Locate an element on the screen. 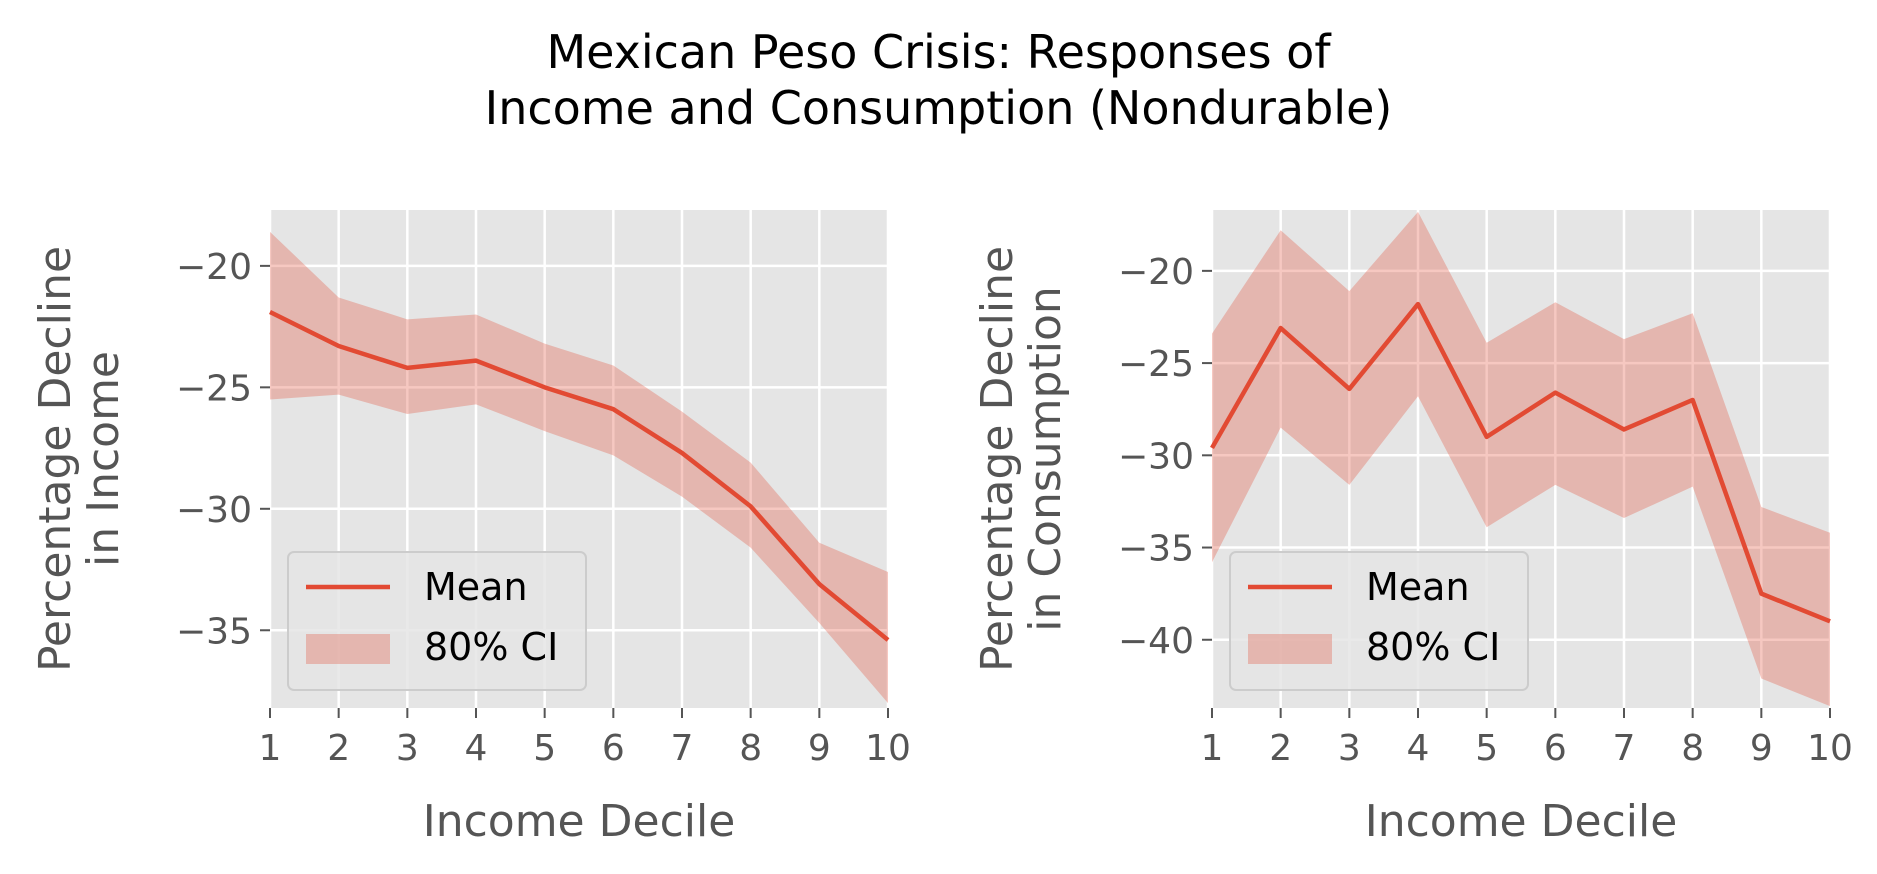 Image resolution: width=1877 pixels, height=874 pixels. y-axis-label-line-2: in Consumption is located at coordinates (1045, 459).